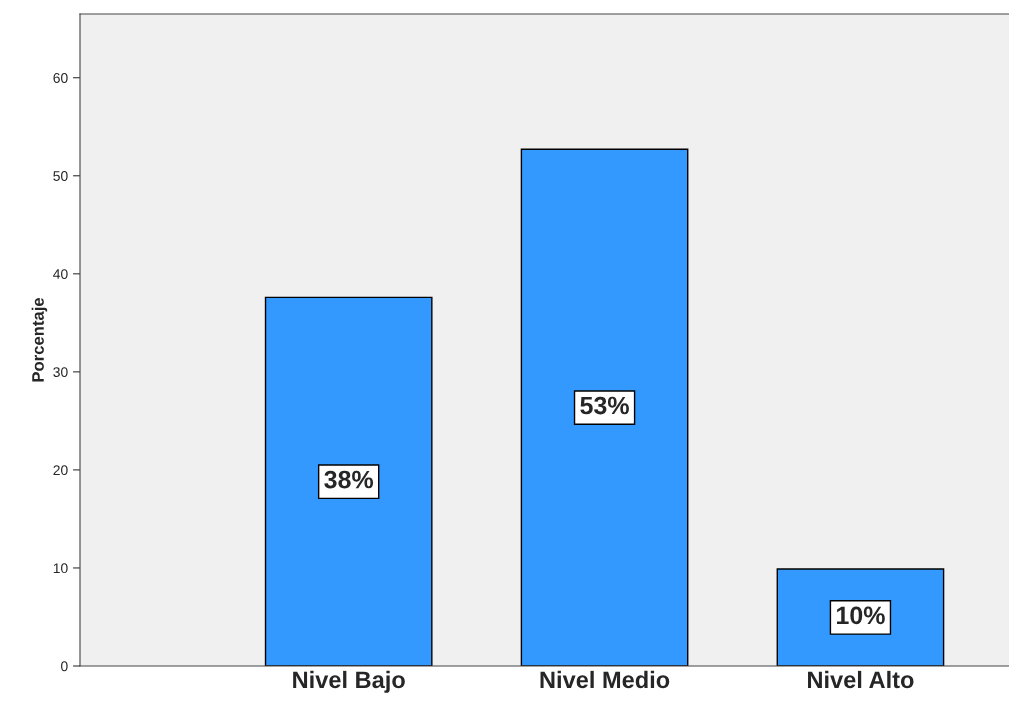 Image resolution: width=1009 pixels, height=715 pixels. I want to click on y-axis-title: Porcentaje, so click(39, 339).